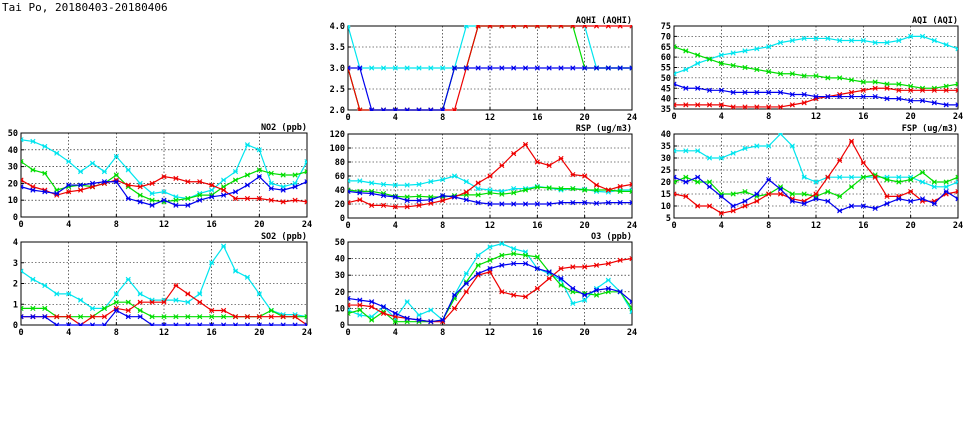  Describe the element at coordinates (666, 100) in the screenshot. I see `y-tick-label: 40` at that location.